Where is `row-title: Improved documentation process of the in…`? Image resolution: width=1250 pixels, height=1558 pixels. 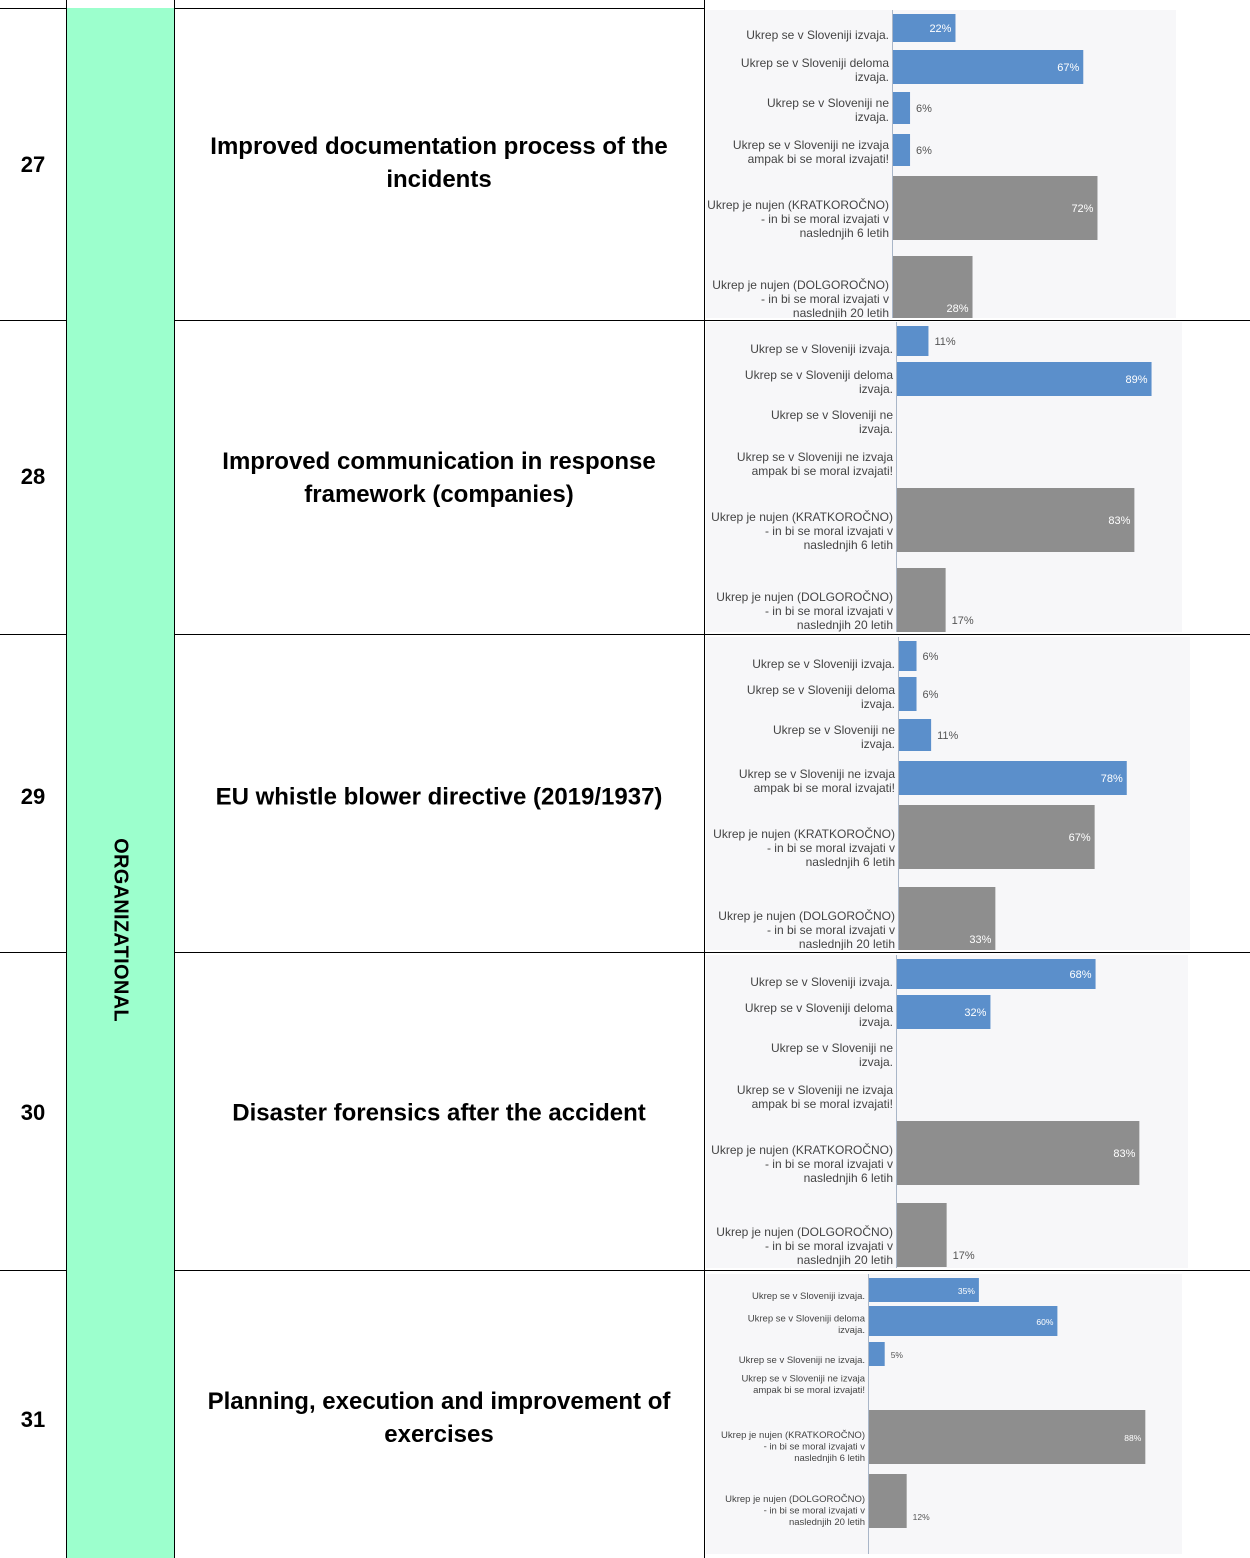 row-title: Improved documentation process of the in… is located at coordinates (439, 163).